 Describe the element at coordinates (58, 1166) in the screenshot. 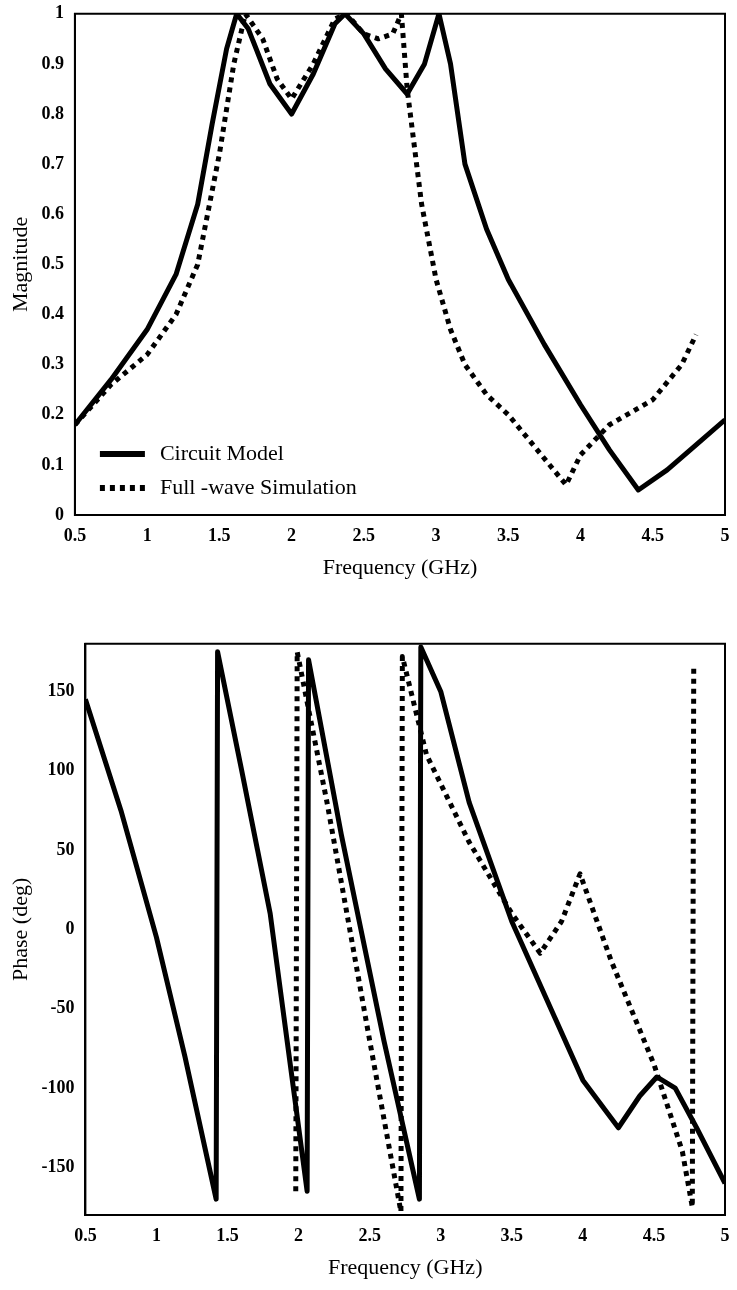

I see `y-tick-label: -150` at that location.